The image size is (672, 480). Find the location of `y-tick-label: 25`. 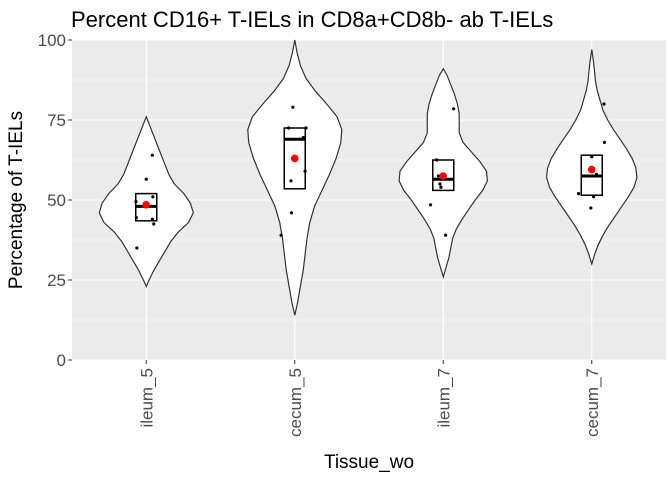

y-tick-label: 25 is located at coordinates (56, 280).